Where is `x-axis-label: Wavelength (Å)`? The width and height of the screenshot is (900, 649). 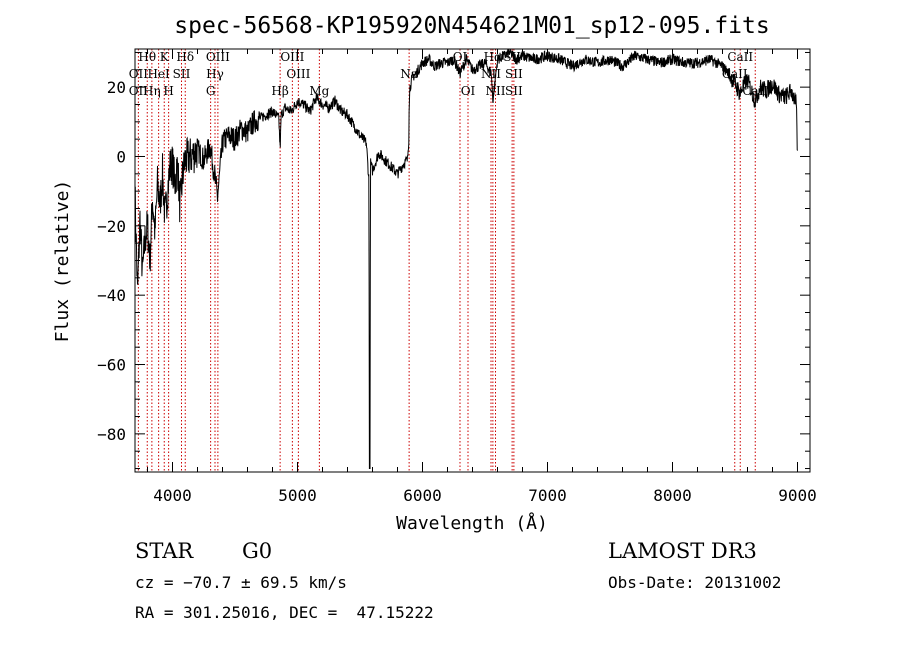
x-axis-label: Wavelength (Å) is located at coordinates (472, 523).